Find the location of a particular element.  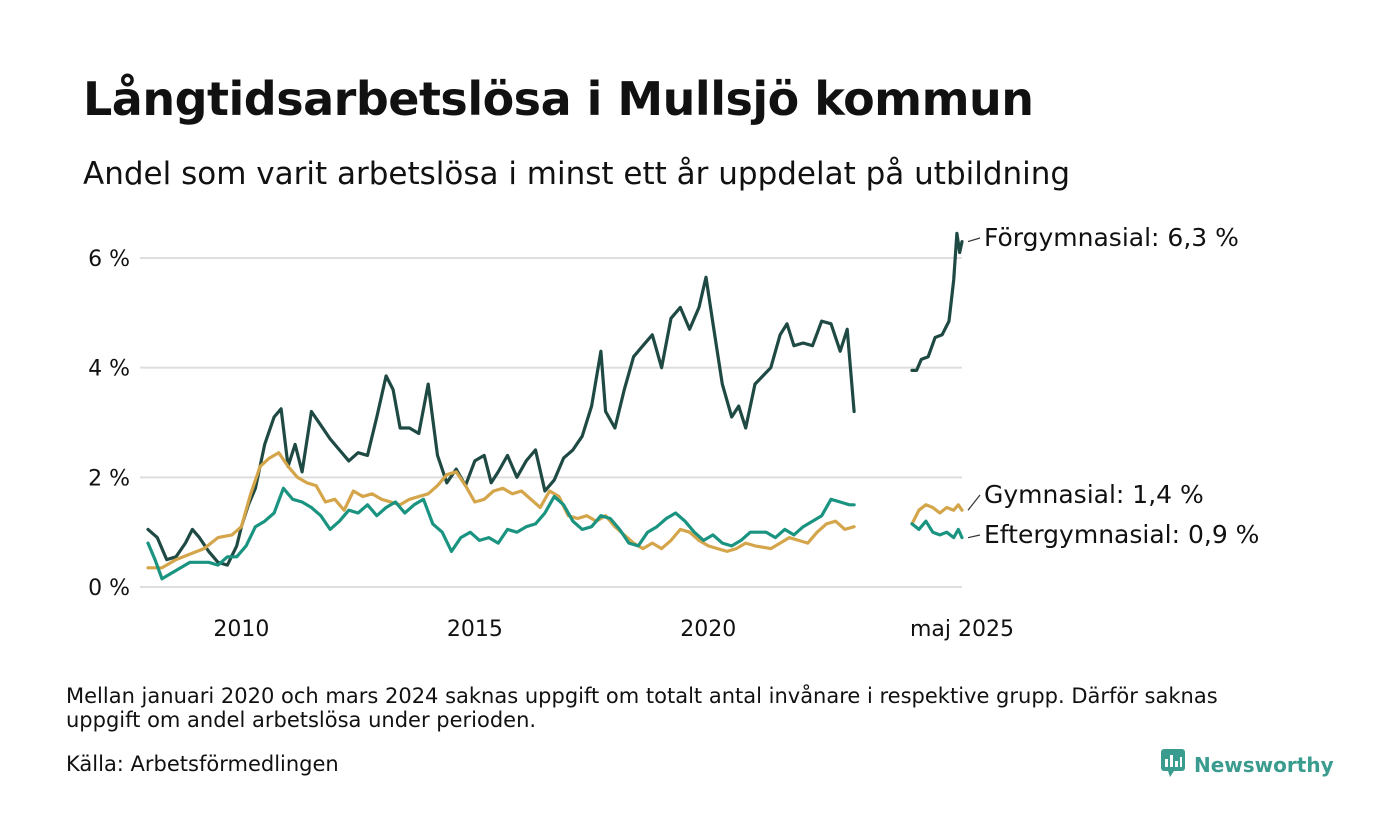

x-tick-label: 2015 is located at coordinates (475, 629).